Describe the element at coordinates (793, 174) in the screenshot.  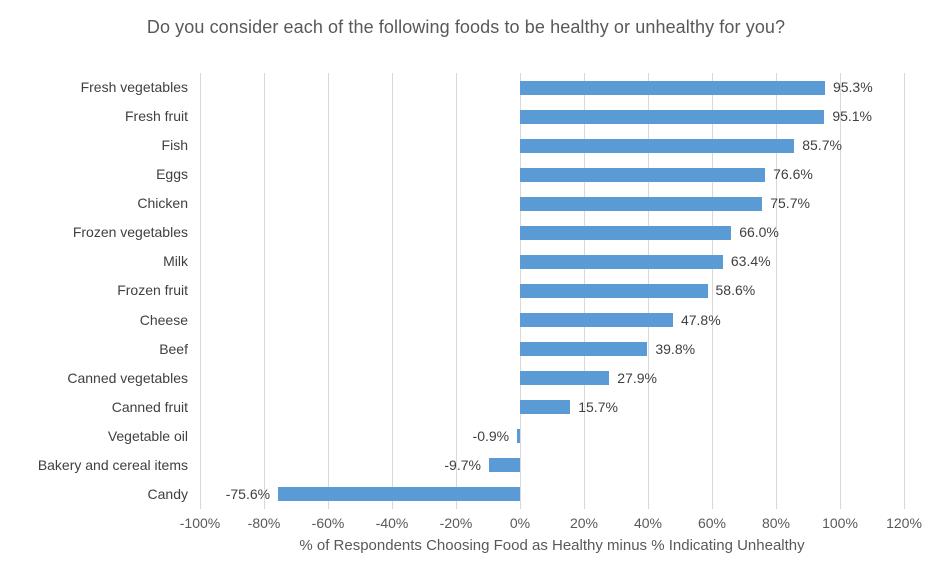
I see `value-label: 76.6%` at that location.